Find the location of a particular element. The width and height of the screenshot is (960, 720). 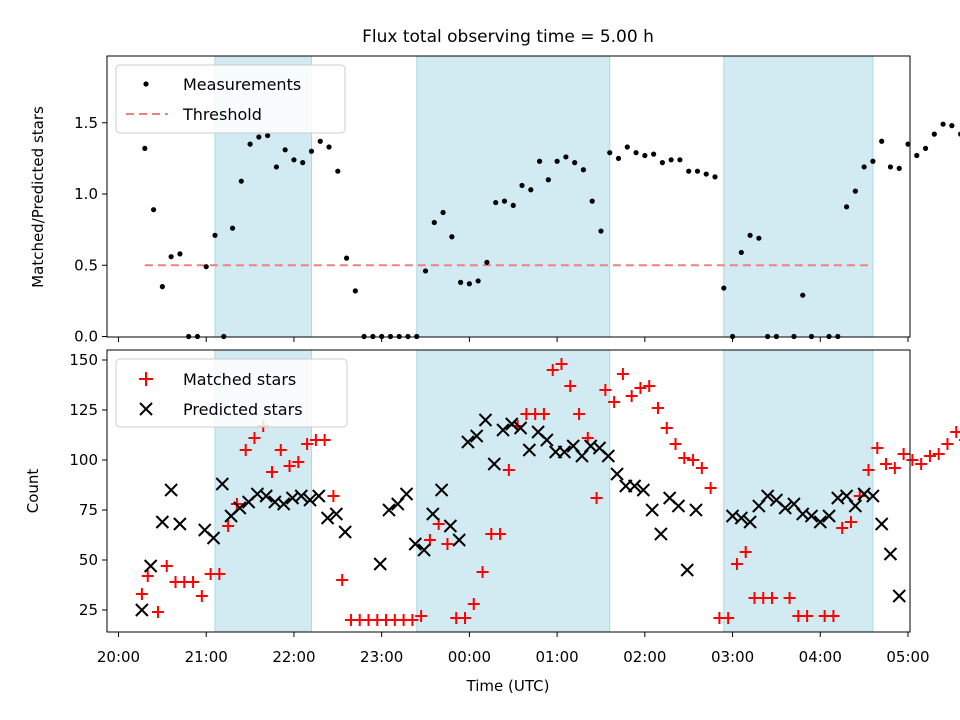

y-tick-label: 125 is located at coordinates (83, 410).